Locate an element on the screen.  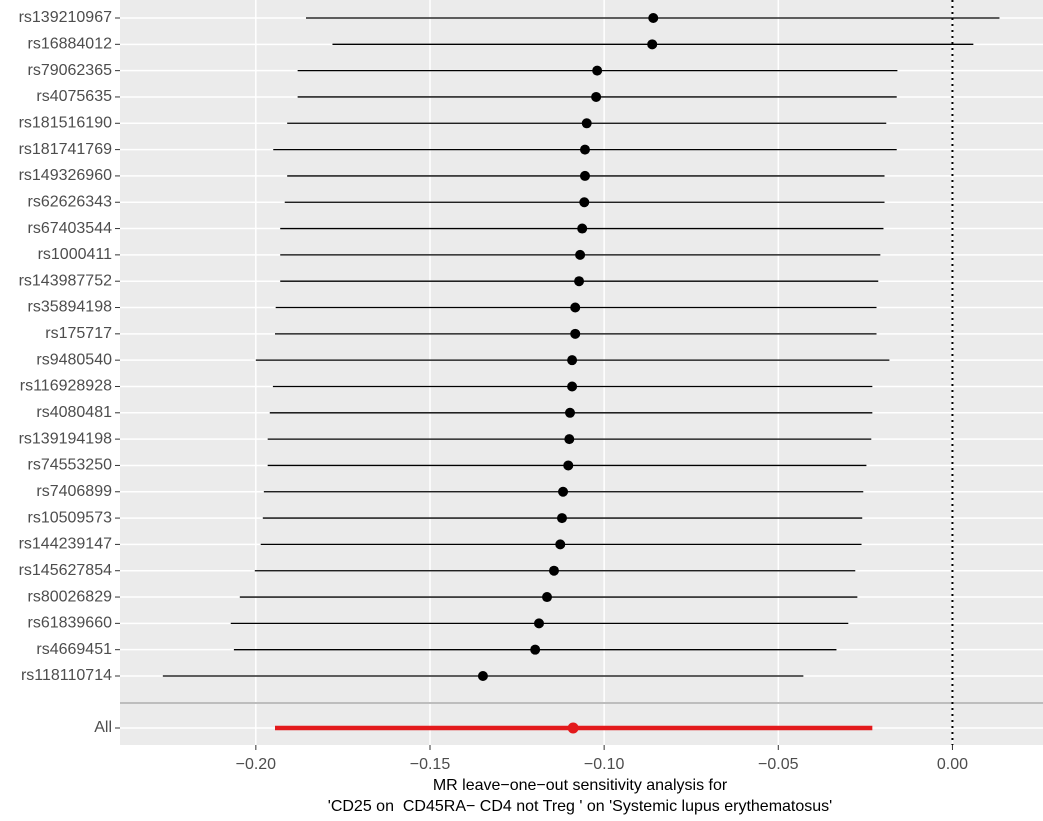
y-tick-label: rs79062365 is located at coordinates (69, 70).